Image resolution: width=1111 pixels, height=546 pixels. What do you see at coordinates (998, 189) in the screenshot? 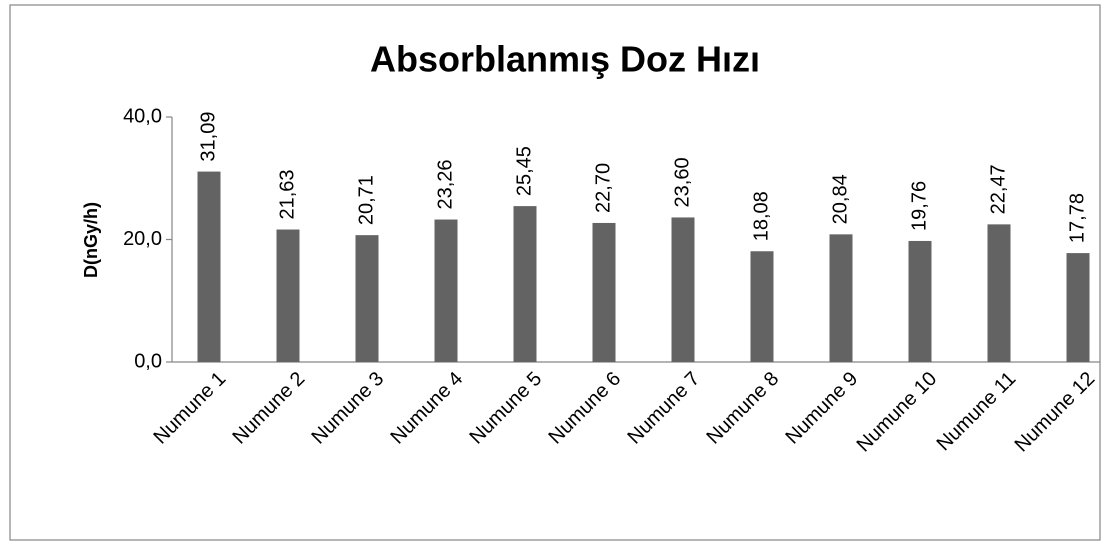
I see `value-label: 22,47` at bounding box center [998, 189].